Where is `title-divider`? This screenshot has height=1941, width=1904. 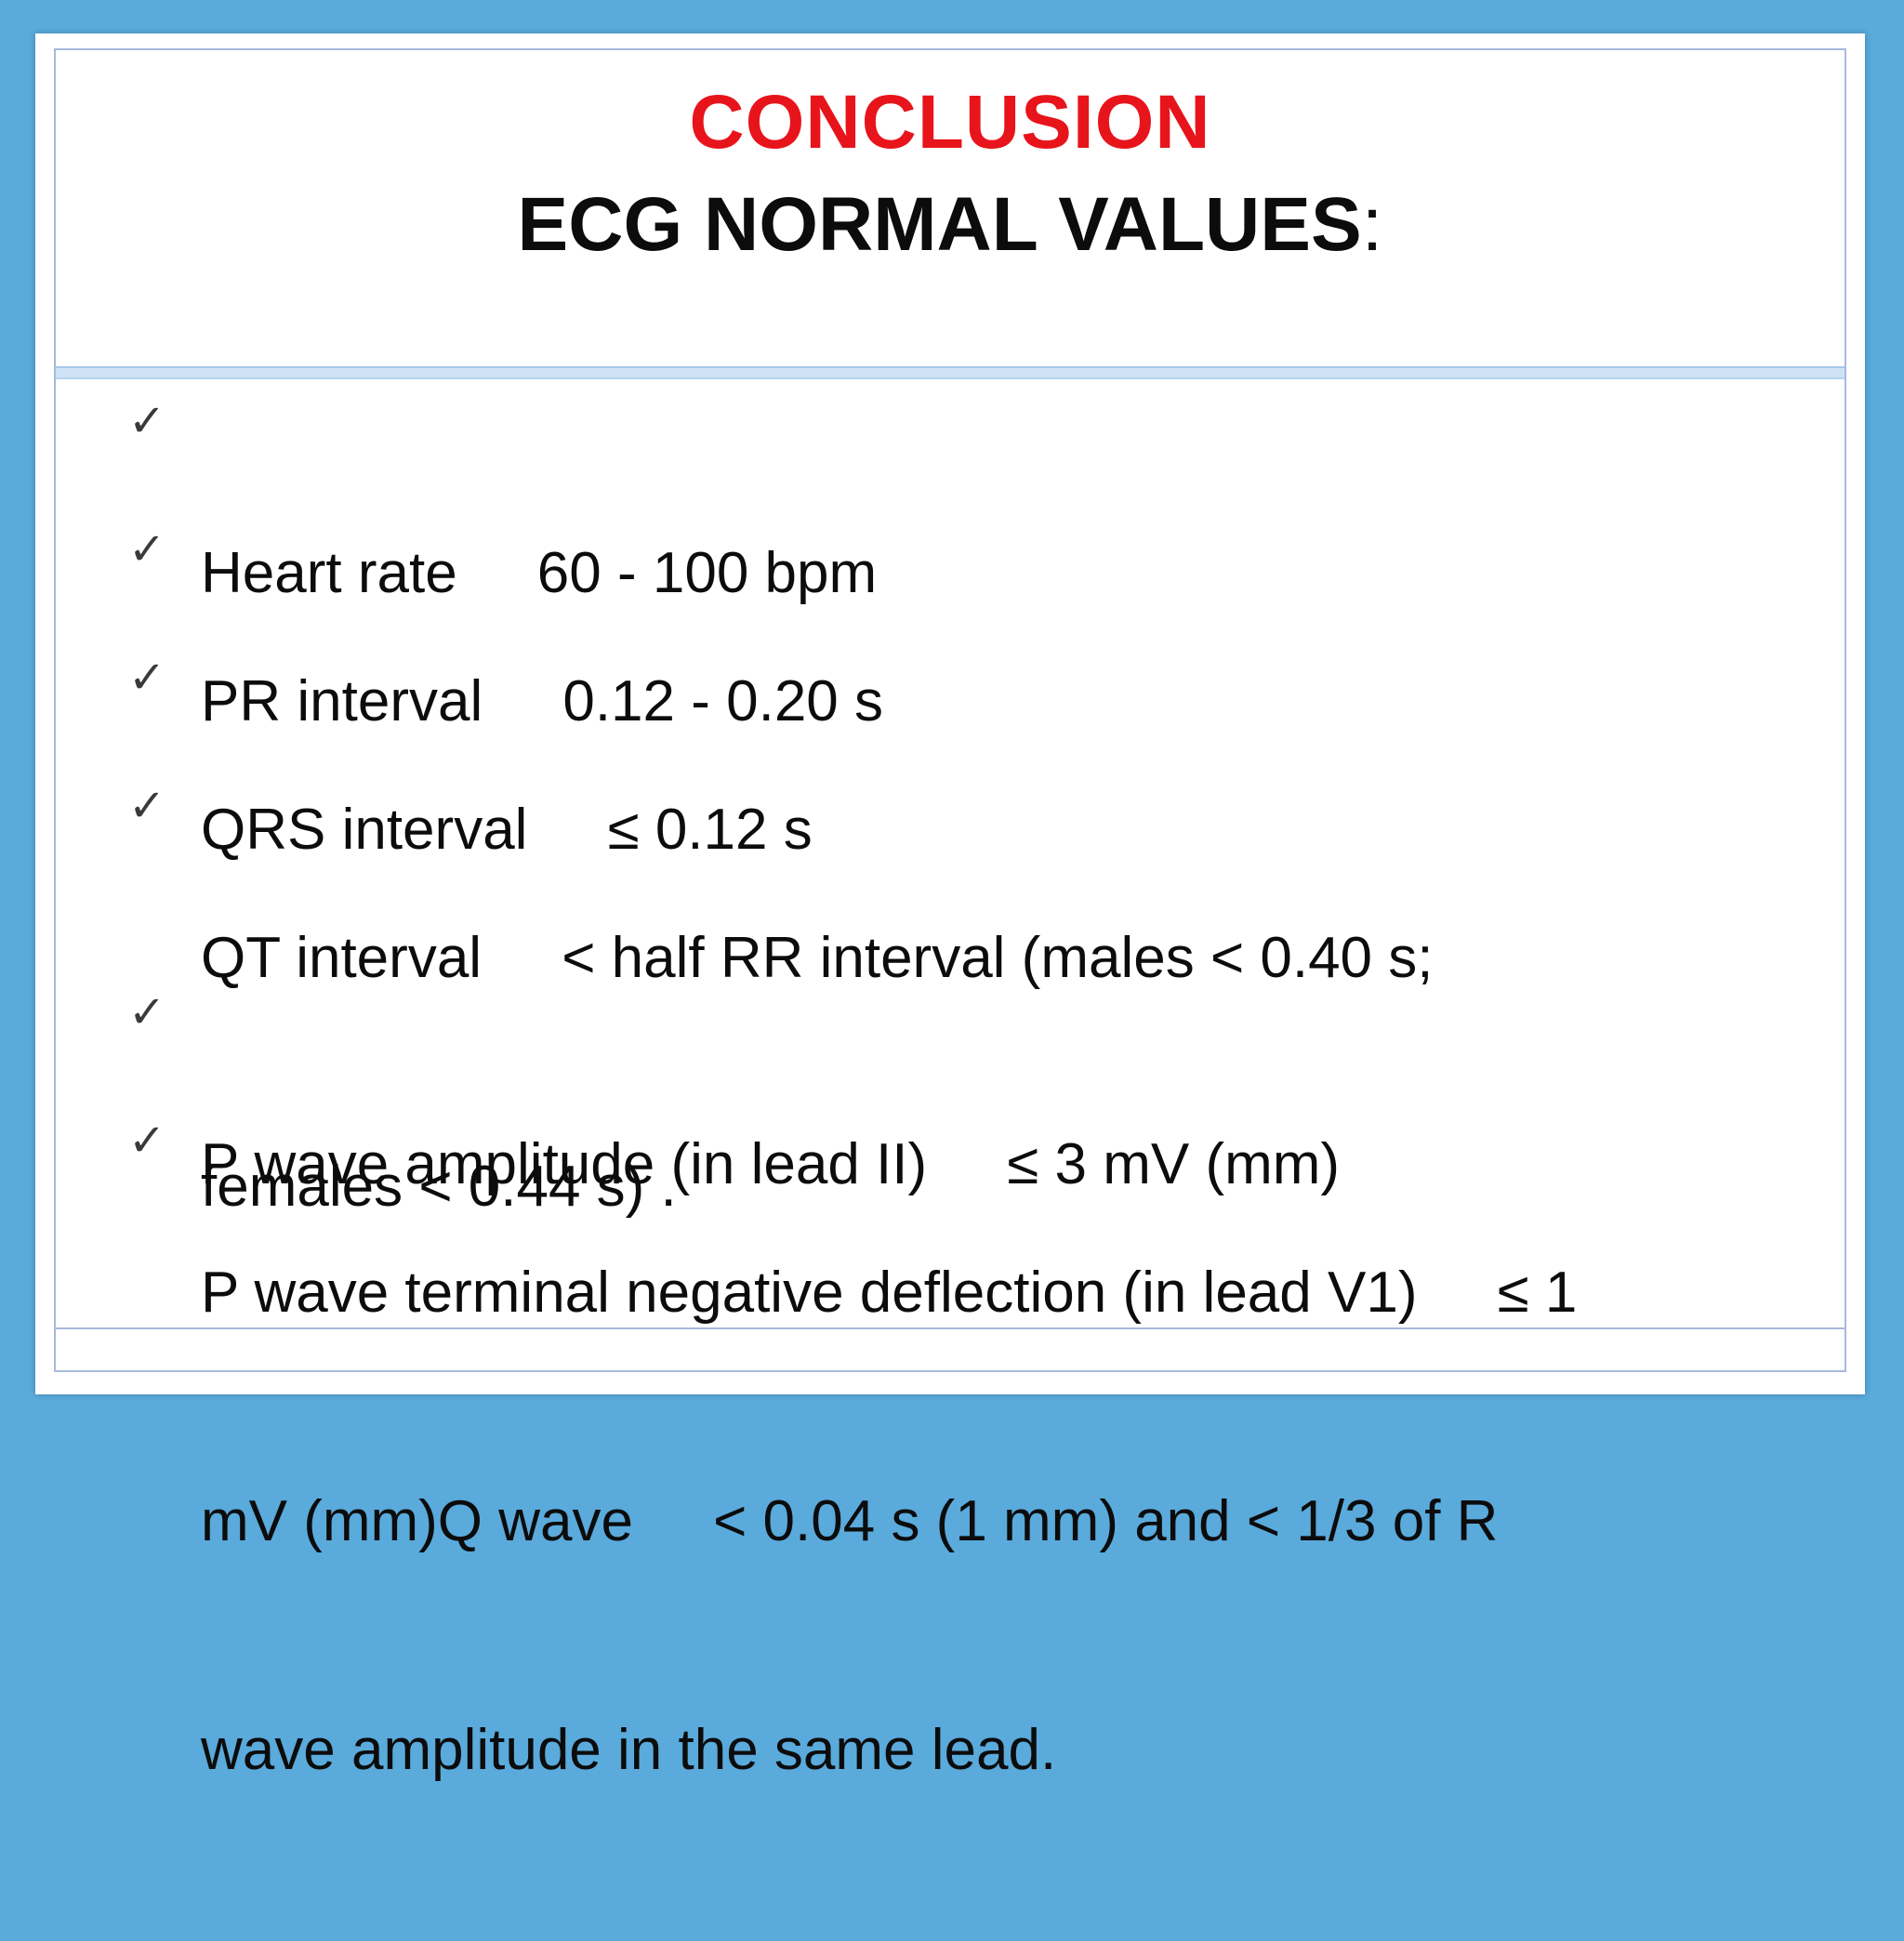
title-divider is located at coordinates (950, 373).